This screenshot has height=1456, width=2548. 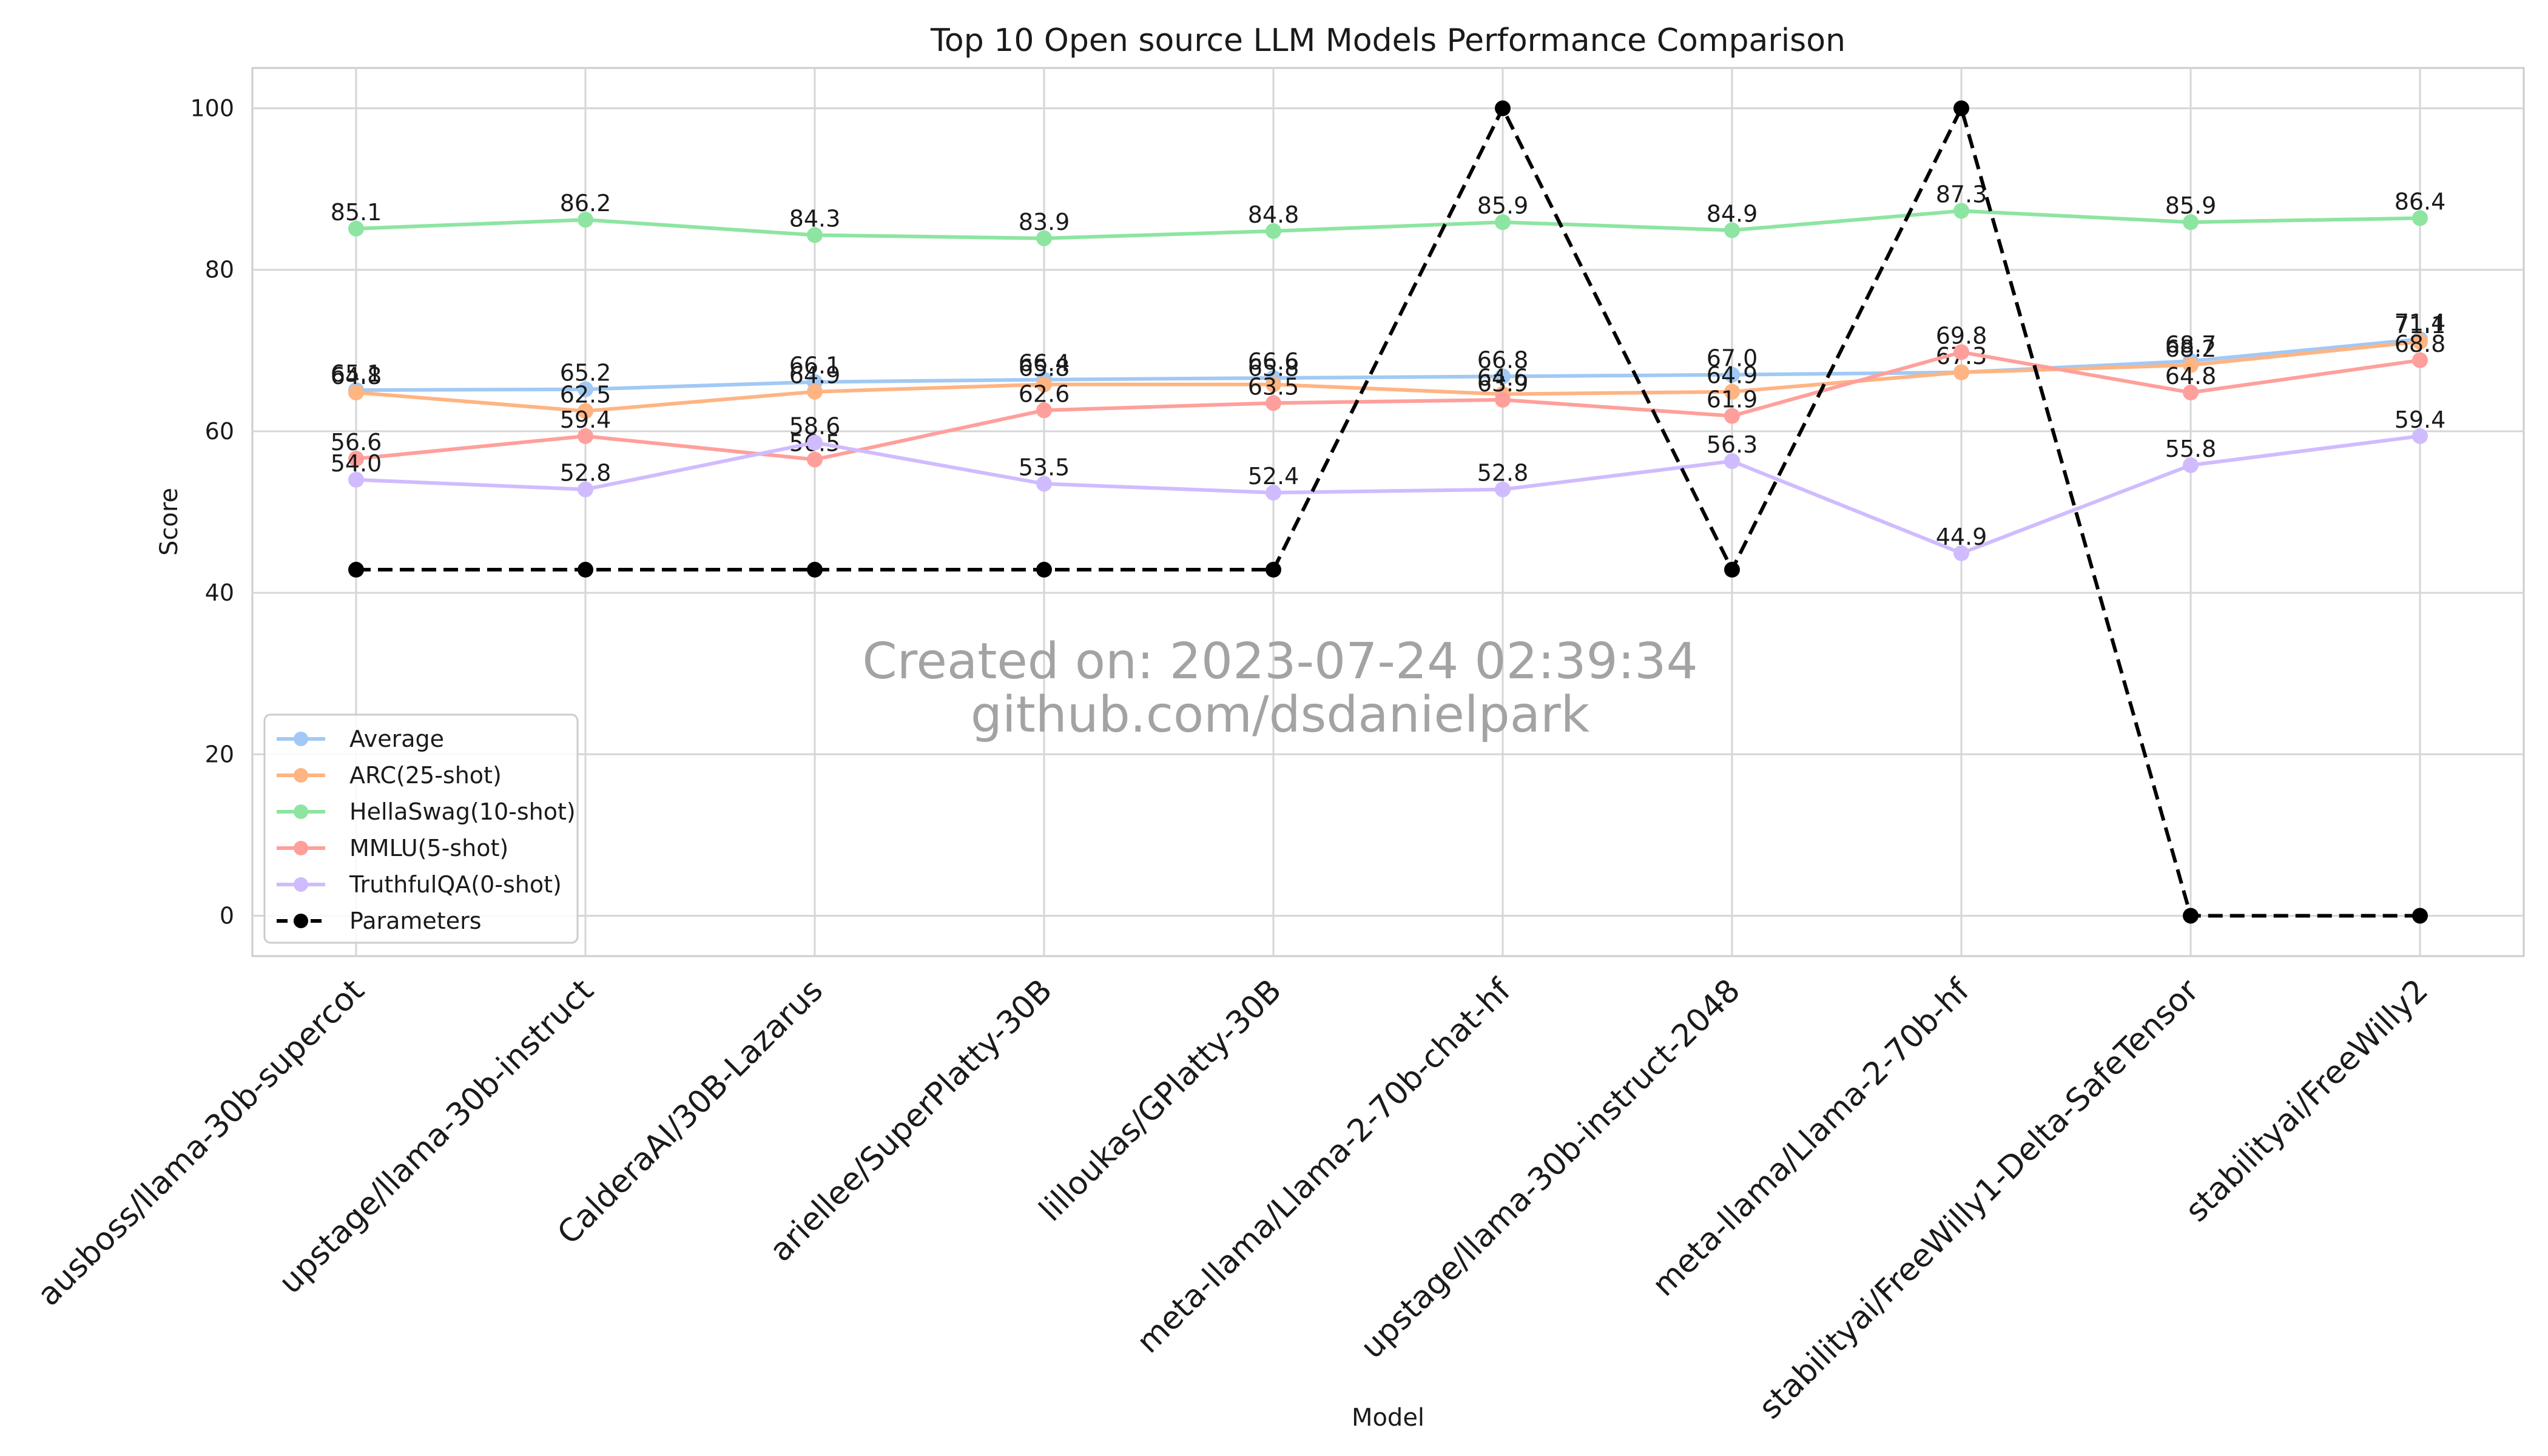 I want to click on data-label: 55.8, so click(x=2191, y=449).